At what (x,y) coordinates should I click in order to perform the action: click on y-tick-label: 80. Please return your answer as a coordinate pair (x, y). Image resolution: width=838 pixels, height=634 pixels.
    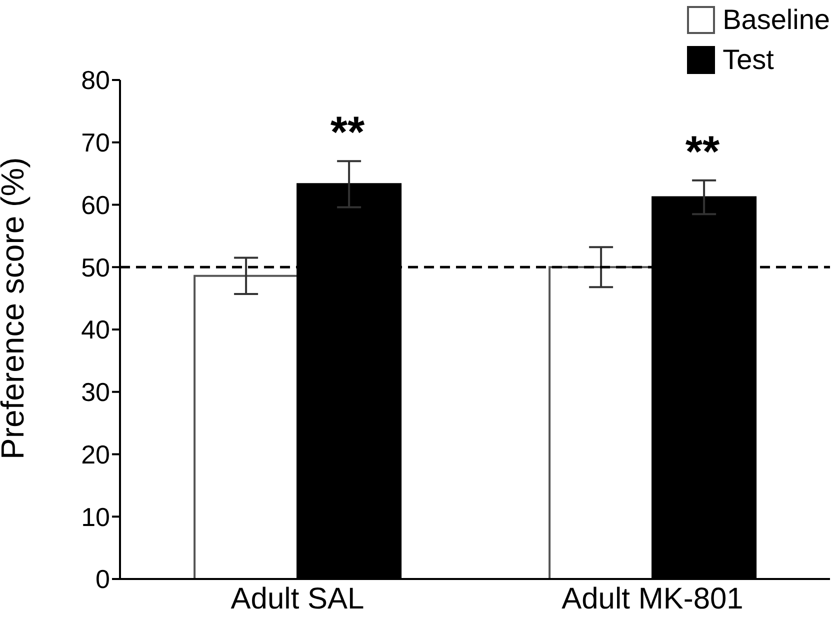
    Looking at the image, I should click on (95, 80).